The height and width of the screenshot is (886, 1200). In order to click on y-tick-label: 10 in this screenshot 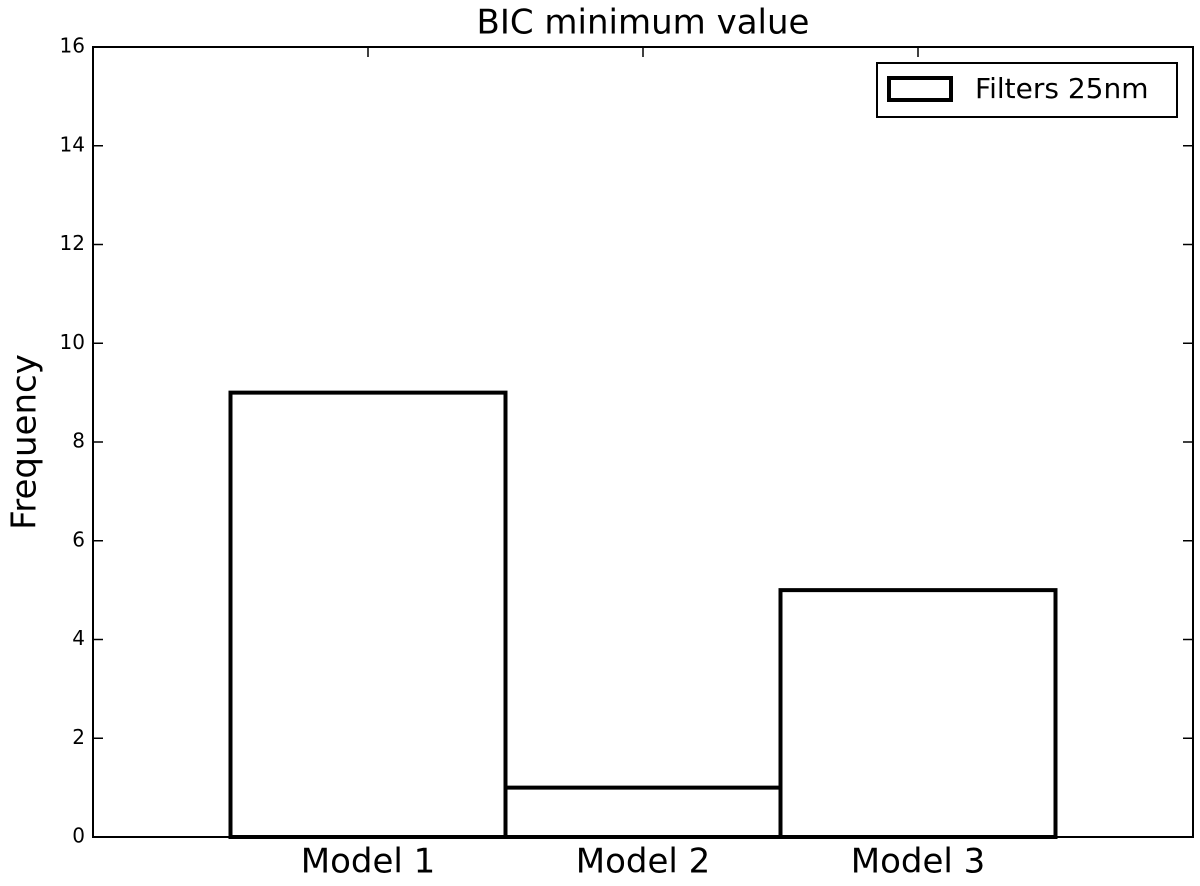, I will do `click(72, 342)`.